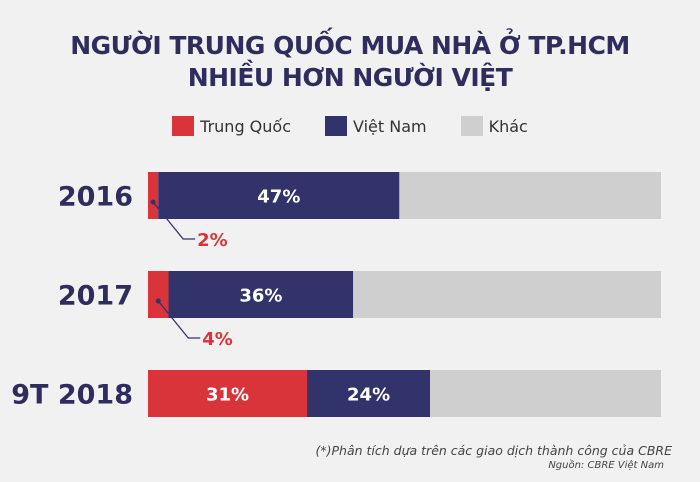  I want to click on category-label: 2016, so click(95, 197).